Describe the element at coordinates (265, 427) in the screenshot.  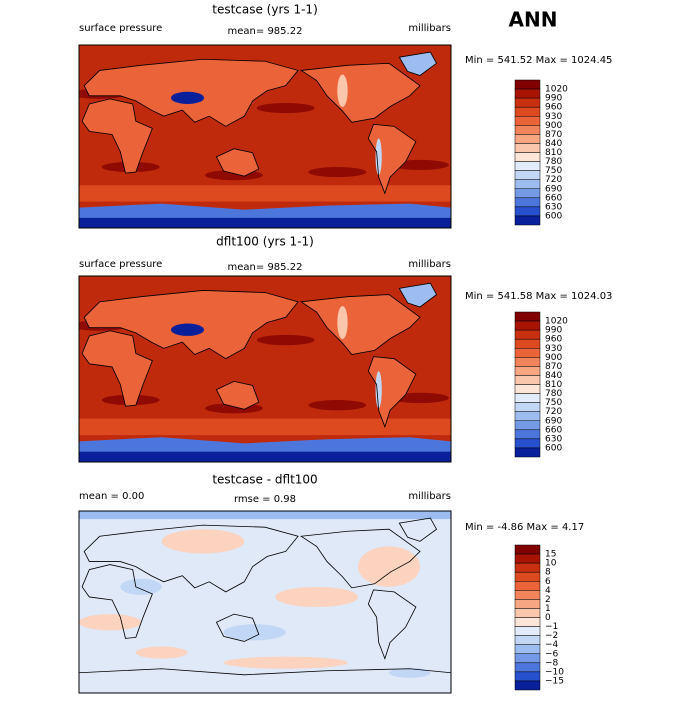
I see `southern-band` at that location.